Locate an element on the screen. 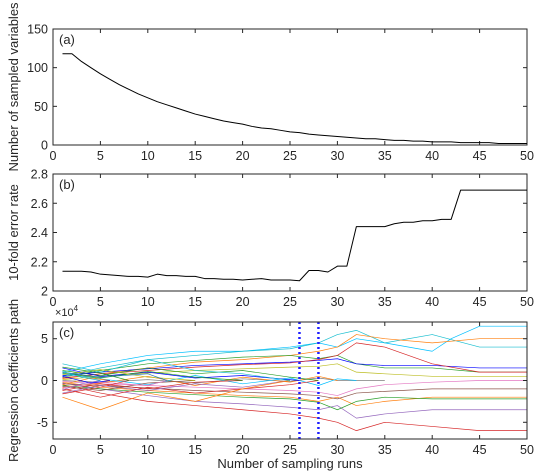  panel-a-y-axis-label: Number of sampled variables is located at coordinates (13, 87).